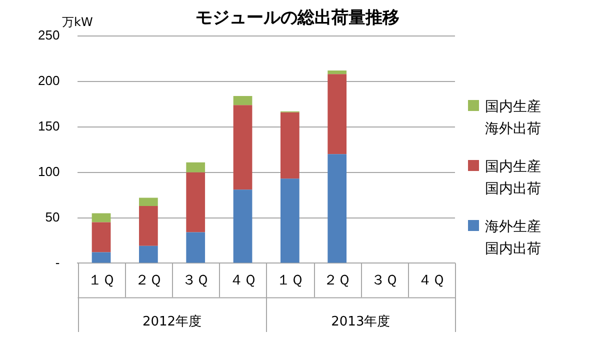  What do you see at coordinates (49, 126) in the screenshot?
I see `y-tick-label: 150` at bounding box center [49, 126].